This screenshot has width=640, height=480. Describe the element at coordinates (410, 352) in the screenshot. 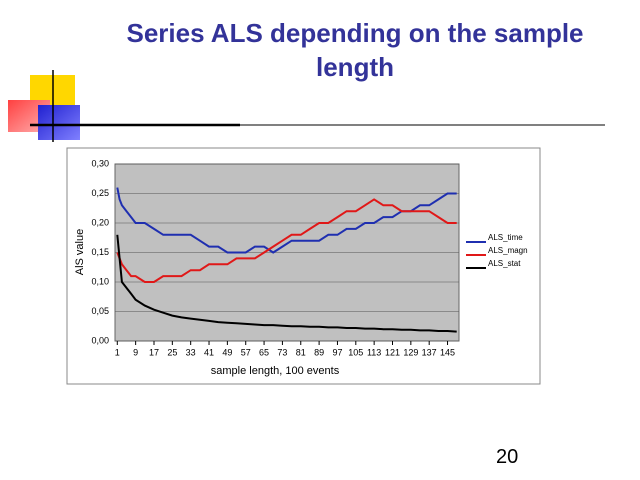

I see `x-tick-label: 129` at that location.